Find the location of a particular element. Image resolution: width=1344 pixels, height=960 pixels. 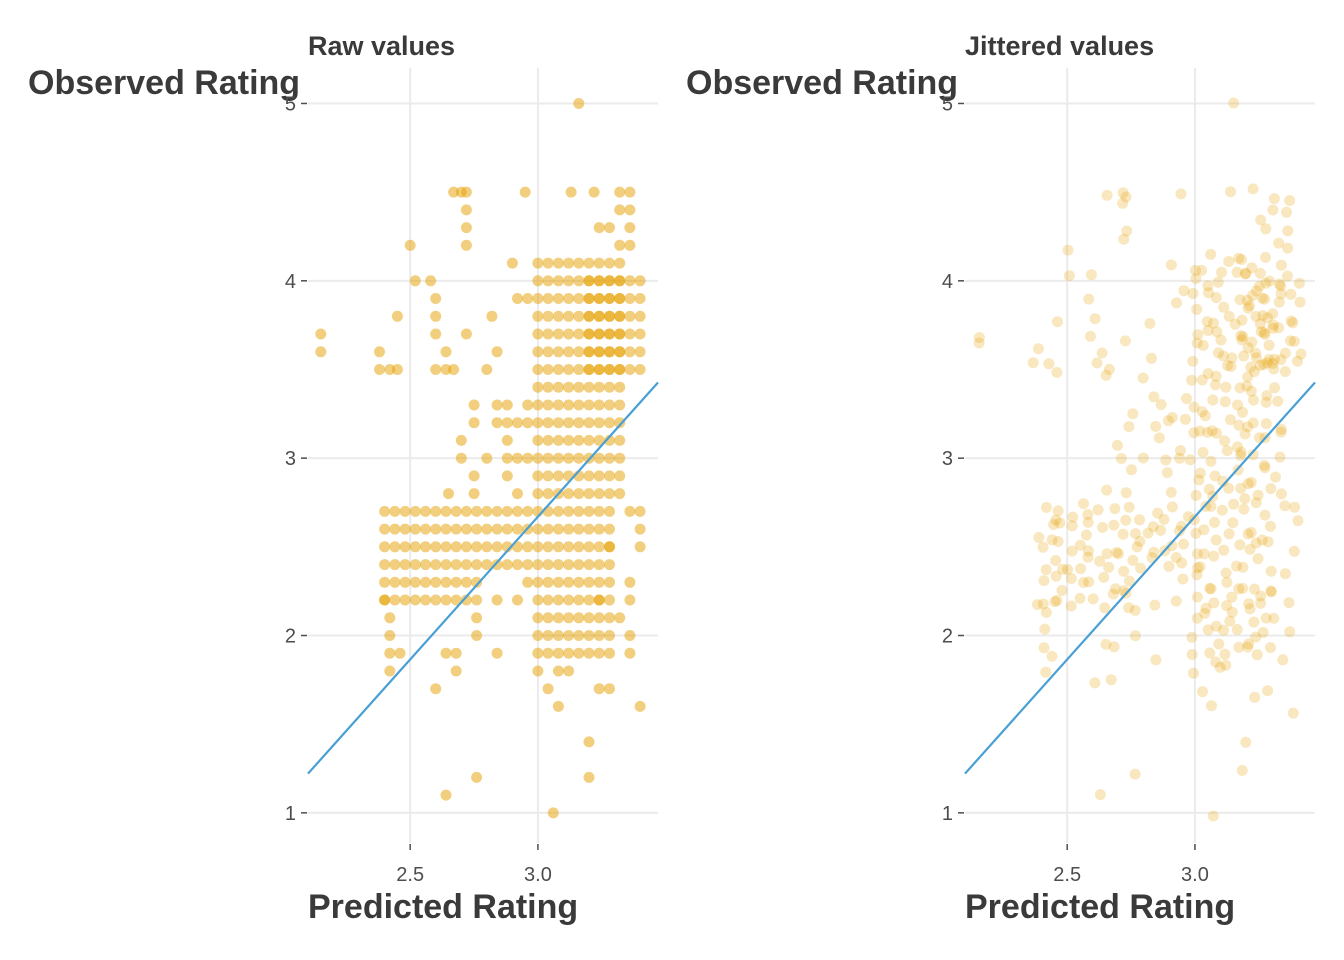

panel-title: Jittered values is located at coordinates (1059, 46).